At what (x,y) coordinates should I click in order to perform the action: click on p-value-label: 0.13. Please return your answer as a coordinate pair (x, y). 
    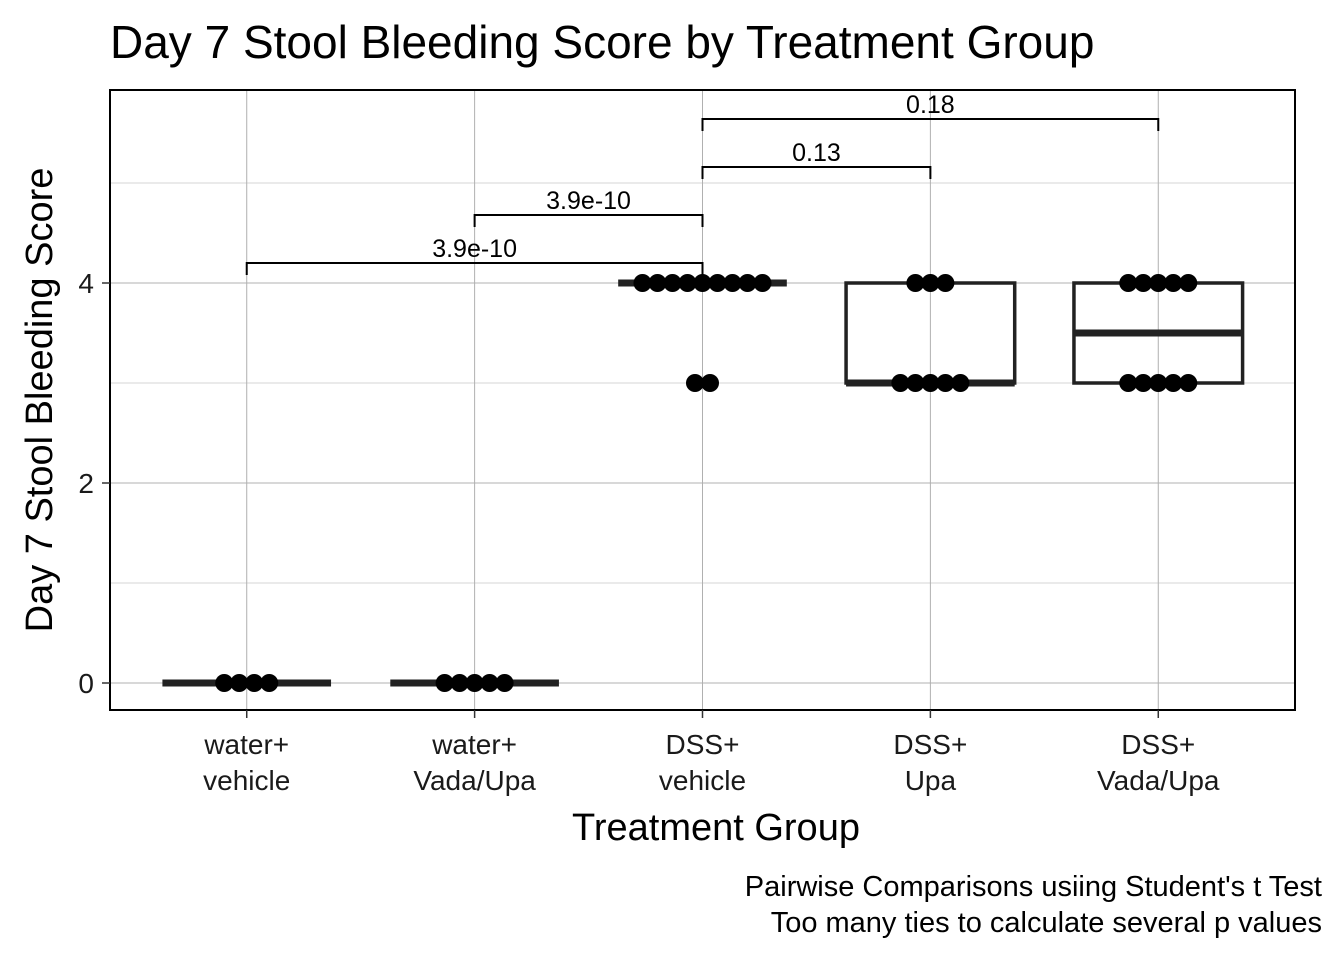
    Looking at the image, I should click on (816, 153).